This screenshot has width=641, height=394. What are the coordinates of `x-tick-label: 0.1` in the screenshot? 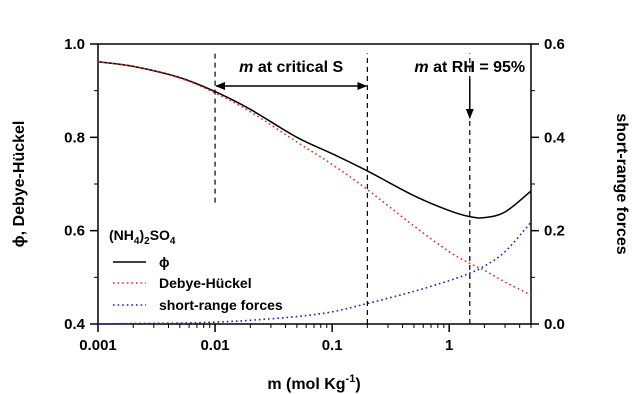 It's located at (332, 345).